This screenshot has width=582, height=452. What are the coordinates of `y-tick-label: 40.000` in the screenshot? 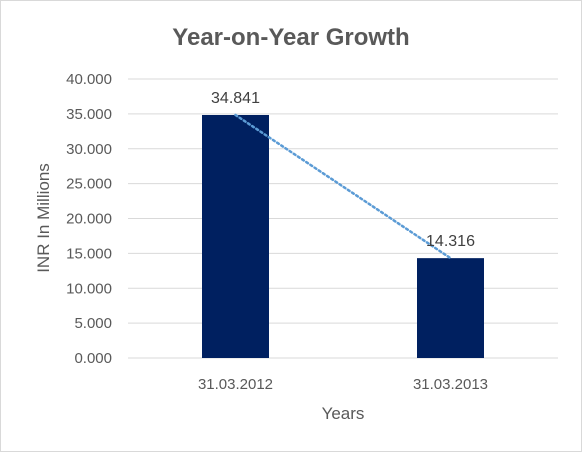 It's located at (89, 79).